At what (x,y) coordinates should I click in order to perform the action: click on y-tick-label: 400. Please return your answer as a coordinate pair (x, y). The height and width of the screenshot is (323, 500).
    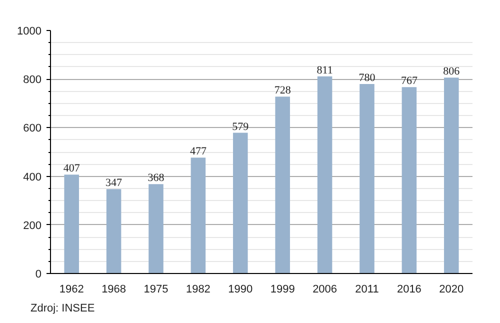
    Looking at the image, I should click on (32, 177).